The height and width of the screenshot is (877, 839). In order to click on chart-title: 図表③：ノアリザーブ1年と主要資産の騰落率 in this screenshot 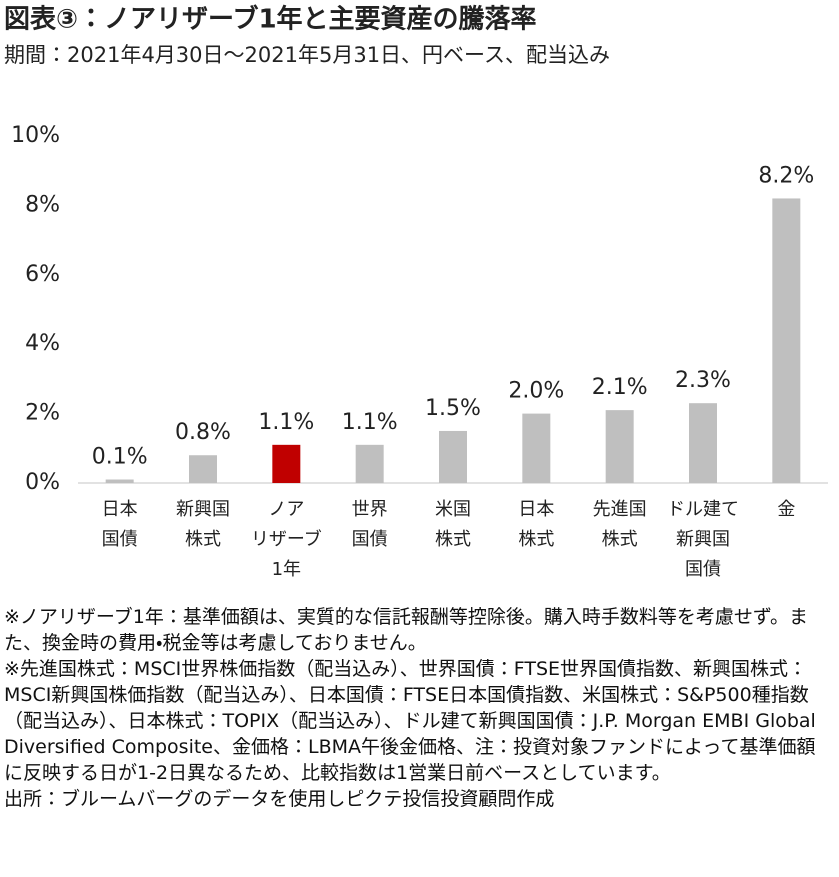, I will do `click(270, 19)`.